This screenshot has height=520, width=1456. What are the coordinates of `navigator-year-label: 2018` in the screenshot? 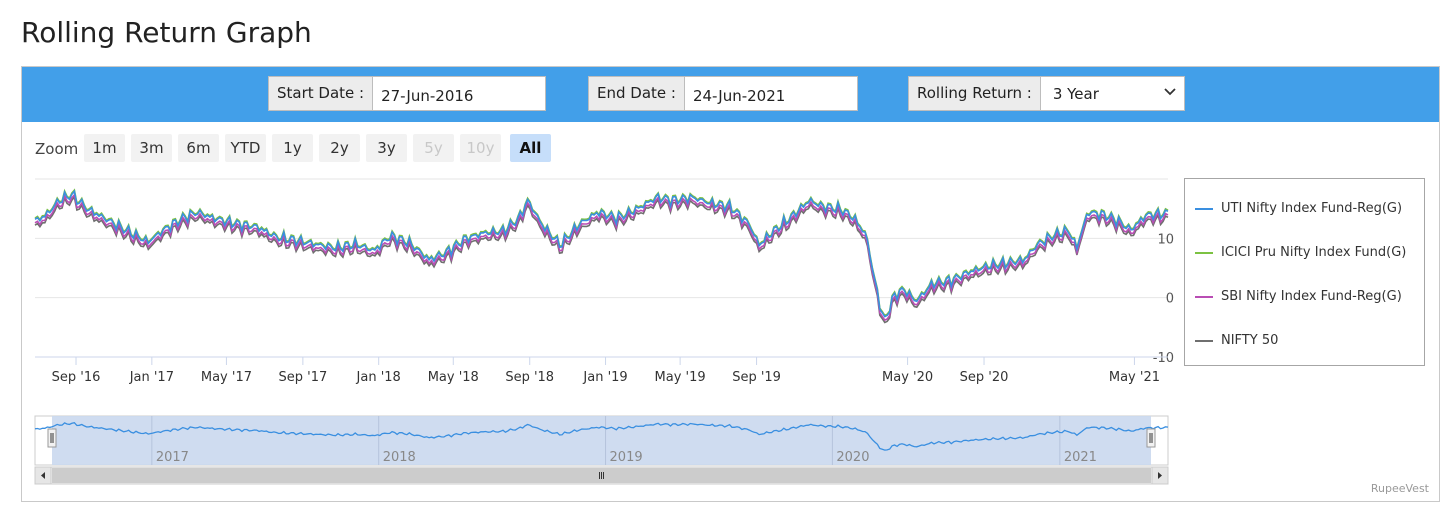 It's located at (399, 457).